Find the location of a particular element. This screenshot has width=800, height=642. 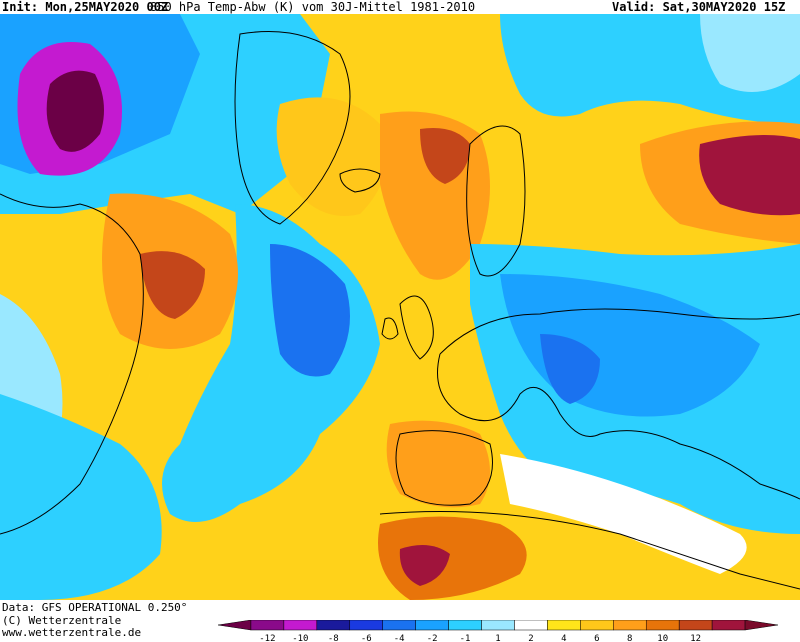

cold-zone-north-russia is located at coordinates (750, 53).